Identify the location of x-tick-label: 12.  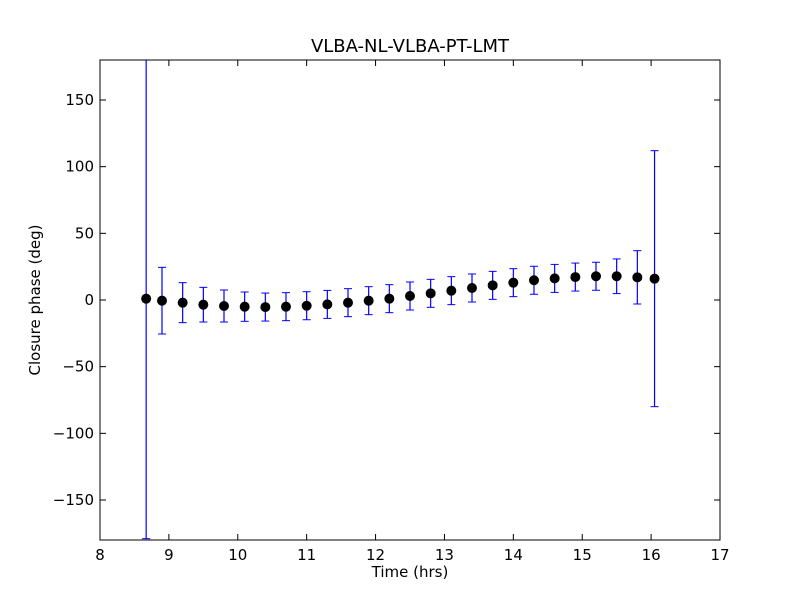
(375, 555).